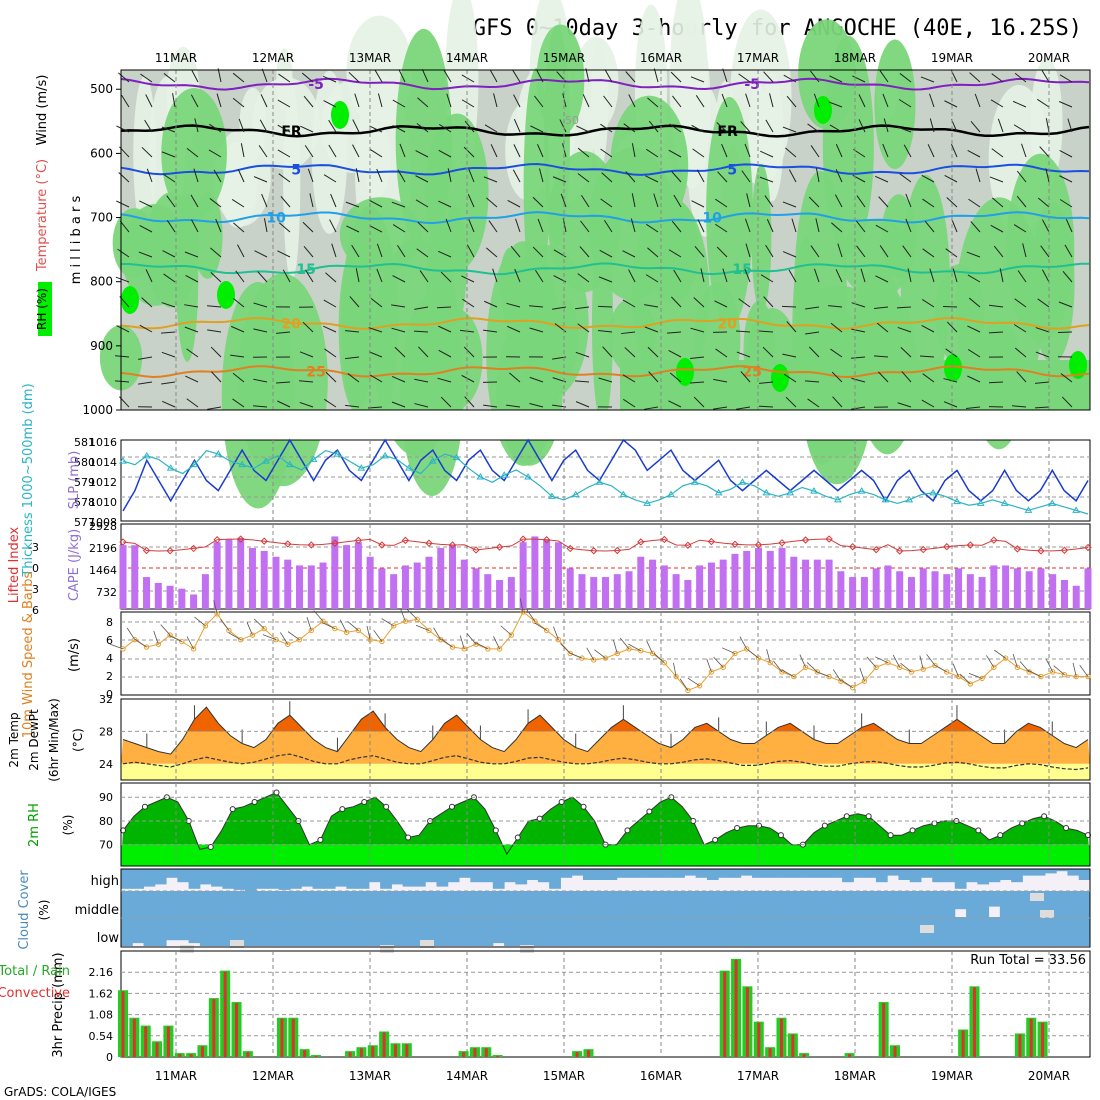  Describe the element at coordinates (370, 58) in the screenshot. I see `date-tick-label-top: 13MAR` at that location.